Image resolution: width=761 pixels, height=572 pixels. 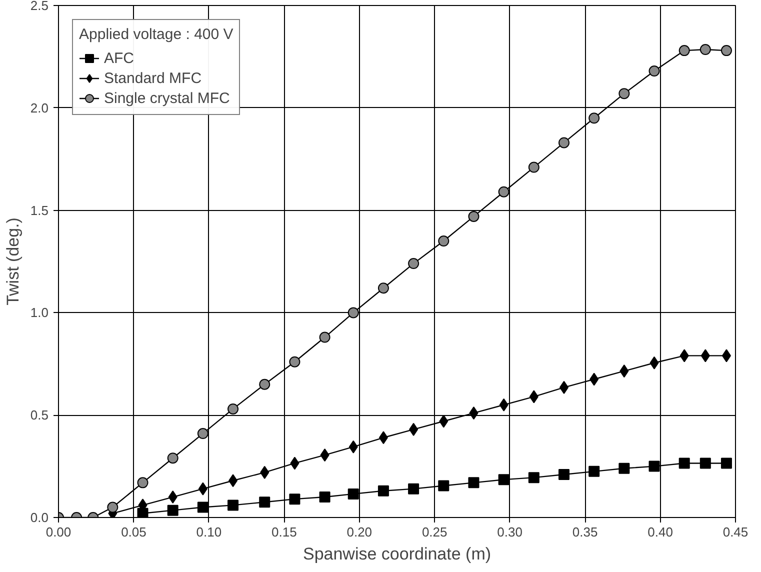 I want to click on legend-label: AFC, so click(x=119, y=58).